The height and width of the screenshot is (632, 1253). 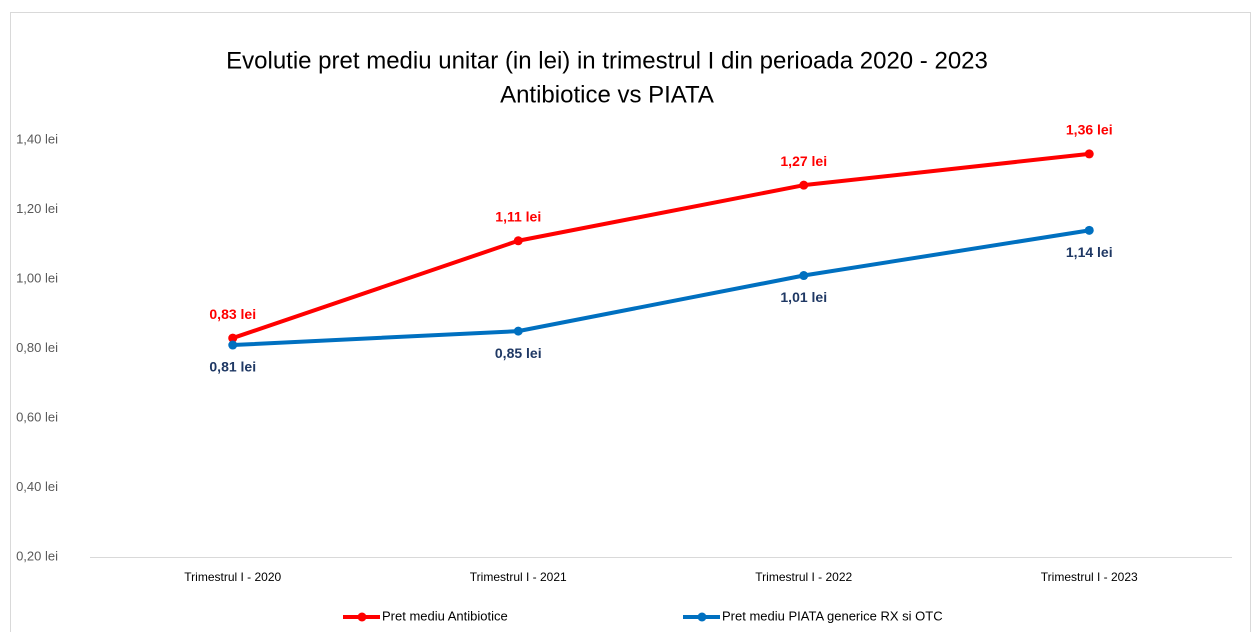 I want to click on series-line, so click(x=661, y=288).